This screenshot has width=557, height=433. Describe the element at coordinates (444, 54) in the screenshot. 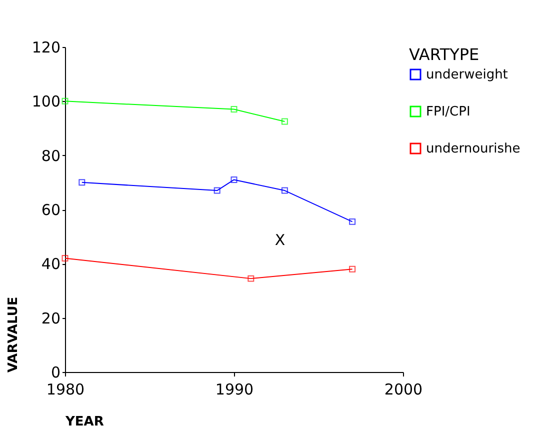

I see `legend-title: VARTYPE` at that location.